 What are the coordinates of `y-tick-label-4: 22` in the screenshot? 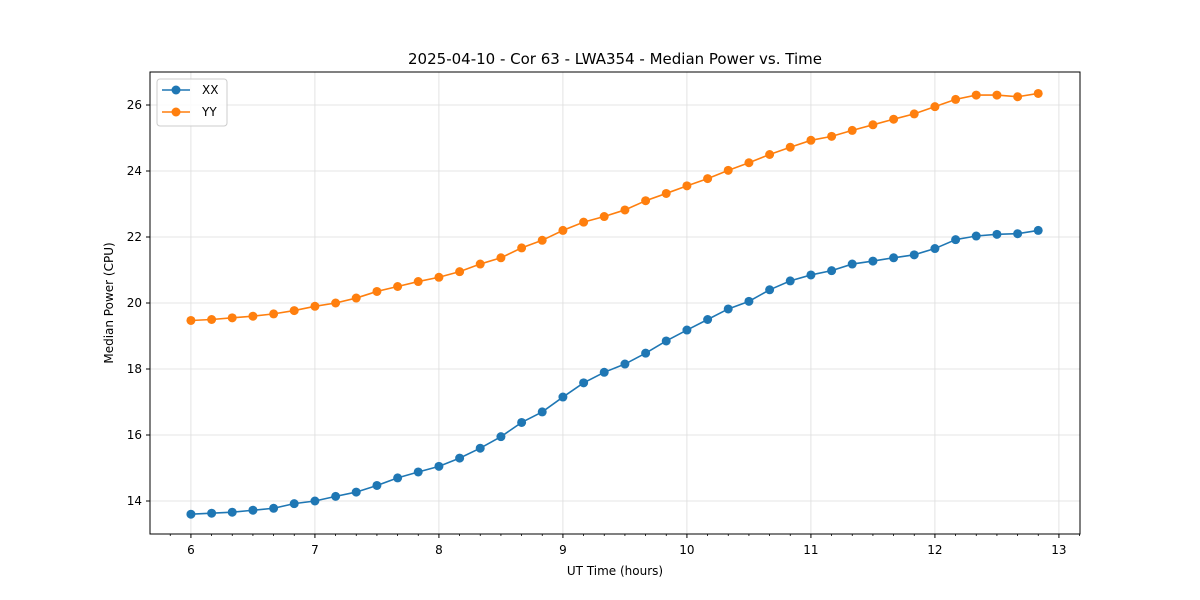 It's located at (134, 237).